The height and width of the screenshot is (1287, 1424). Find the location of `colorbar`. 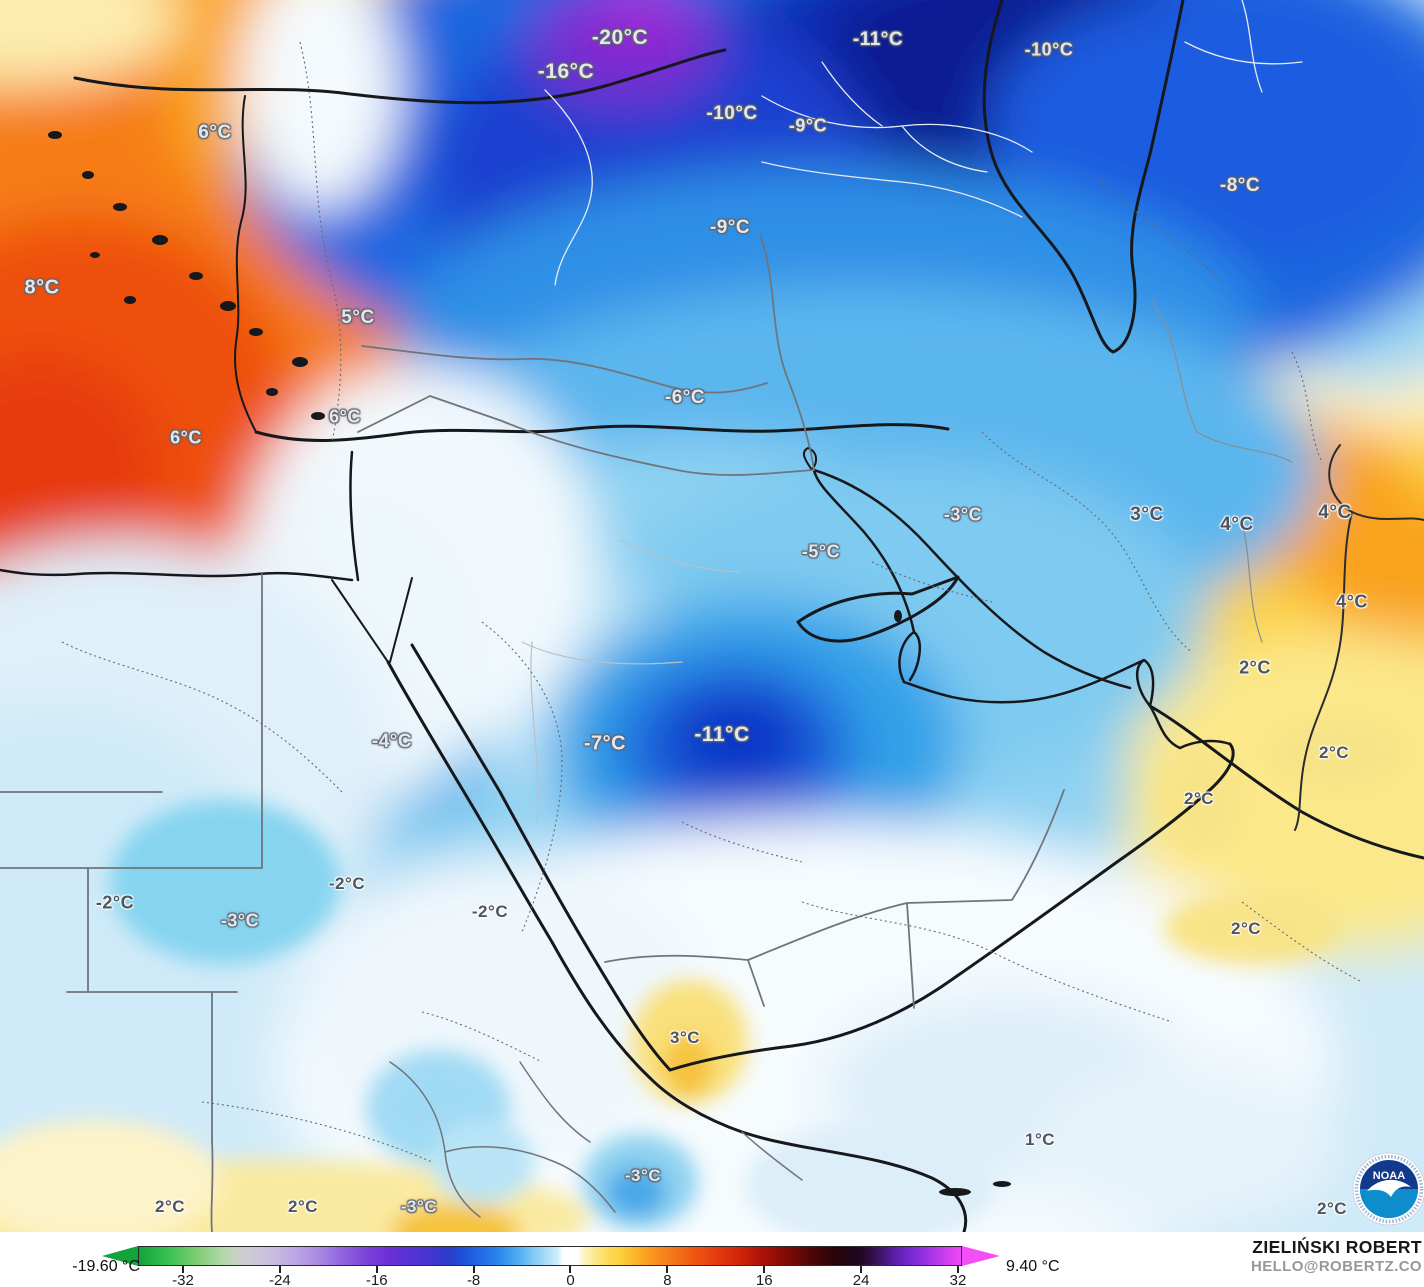

colorbar is located at coordinates (550, 1256).